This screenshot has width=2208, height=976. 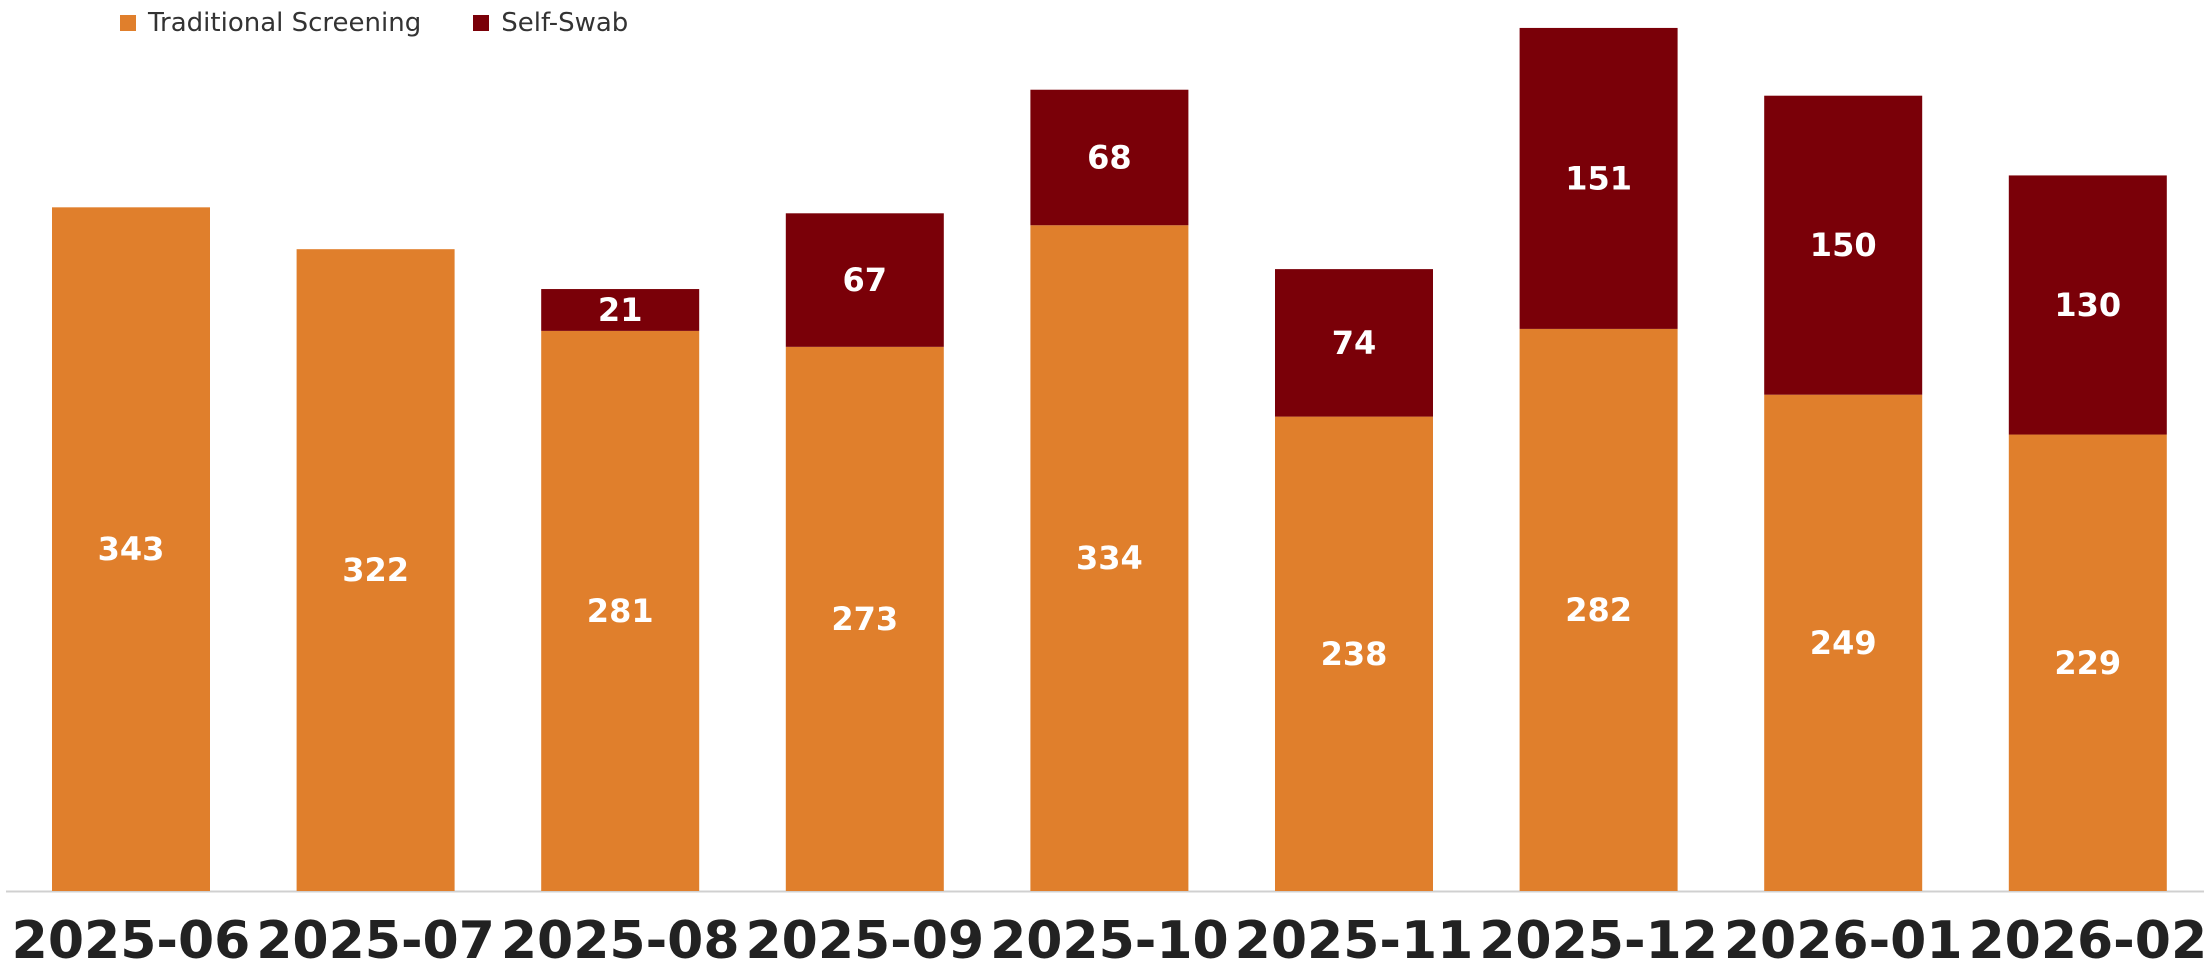 What do you see at coordinates (1354, 941) in the screenshot?
I see `x-tick-label-2025-11: 2025-11` at bounding box center [1354, 941].